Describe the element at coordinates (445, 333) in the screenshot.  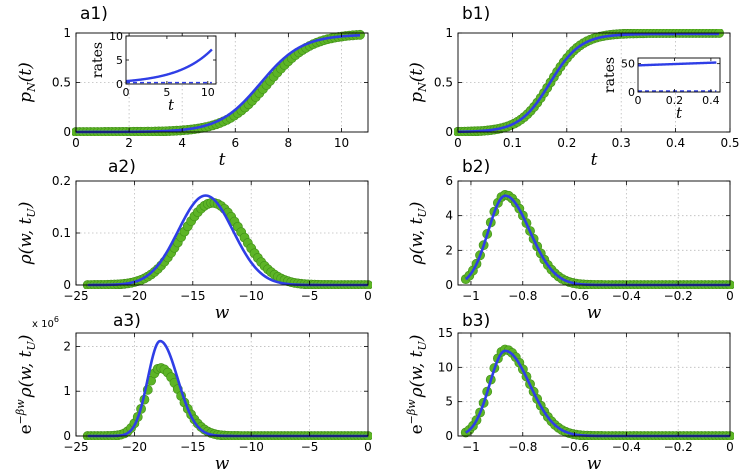
I see `y-tick-label: 15` at that location.